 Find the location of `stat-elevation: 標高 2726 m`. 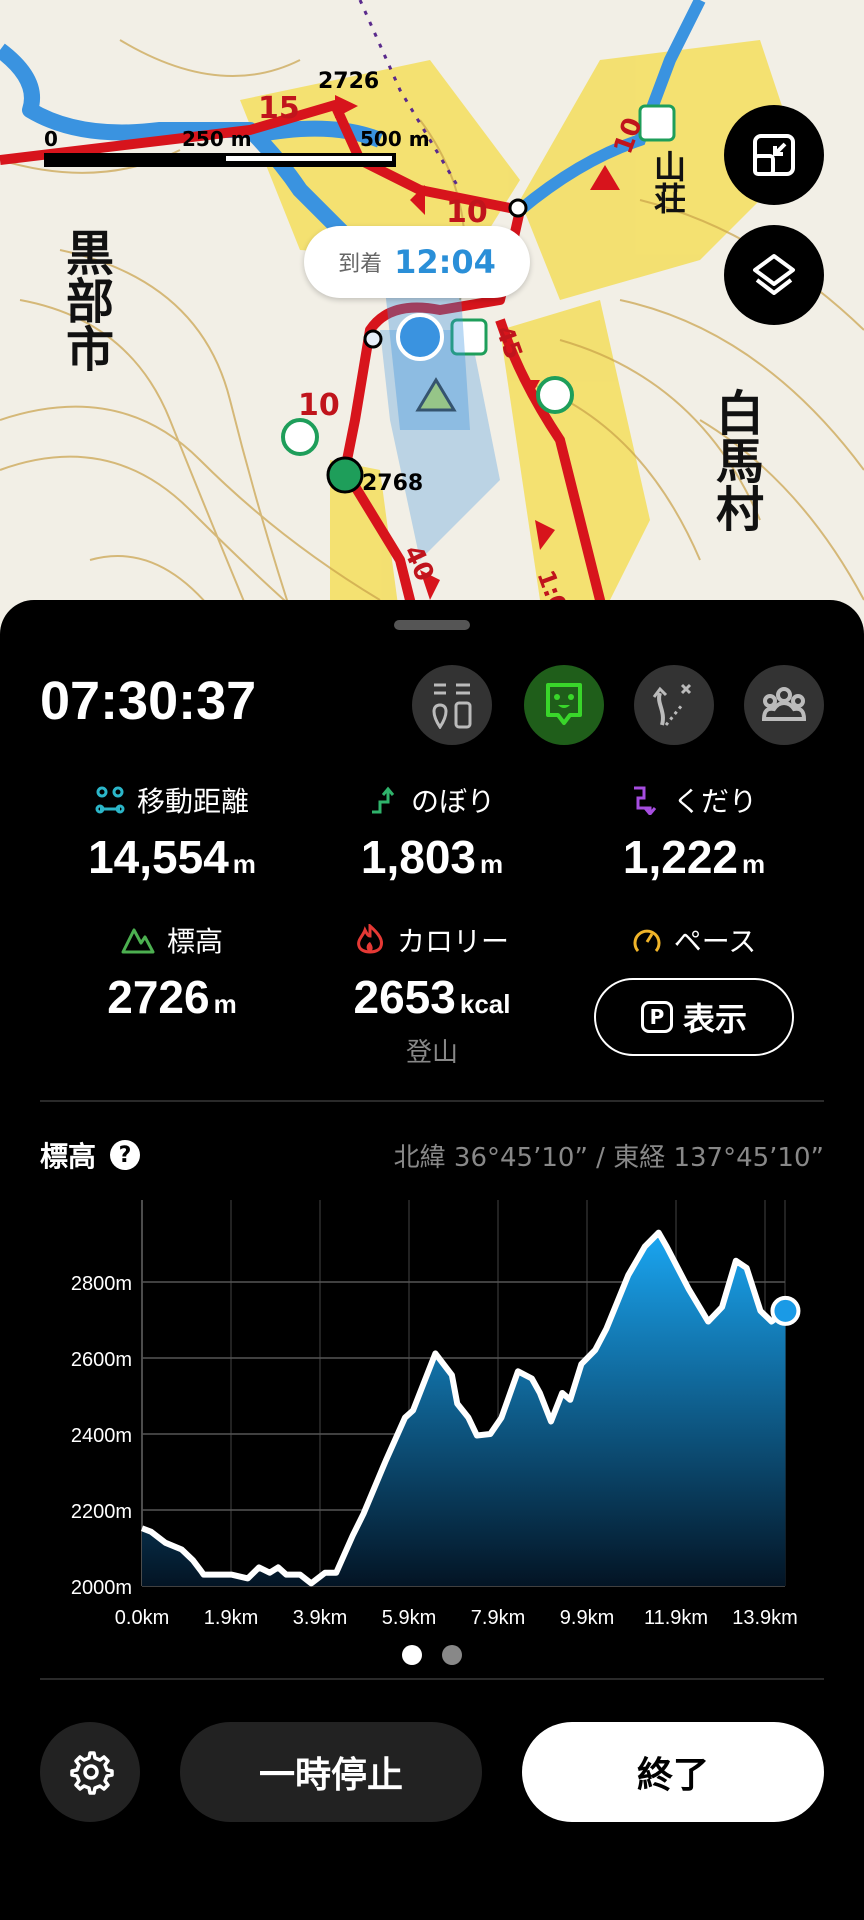

stat-elevation: 標高 2726 m is located at coordinates (172, 972).